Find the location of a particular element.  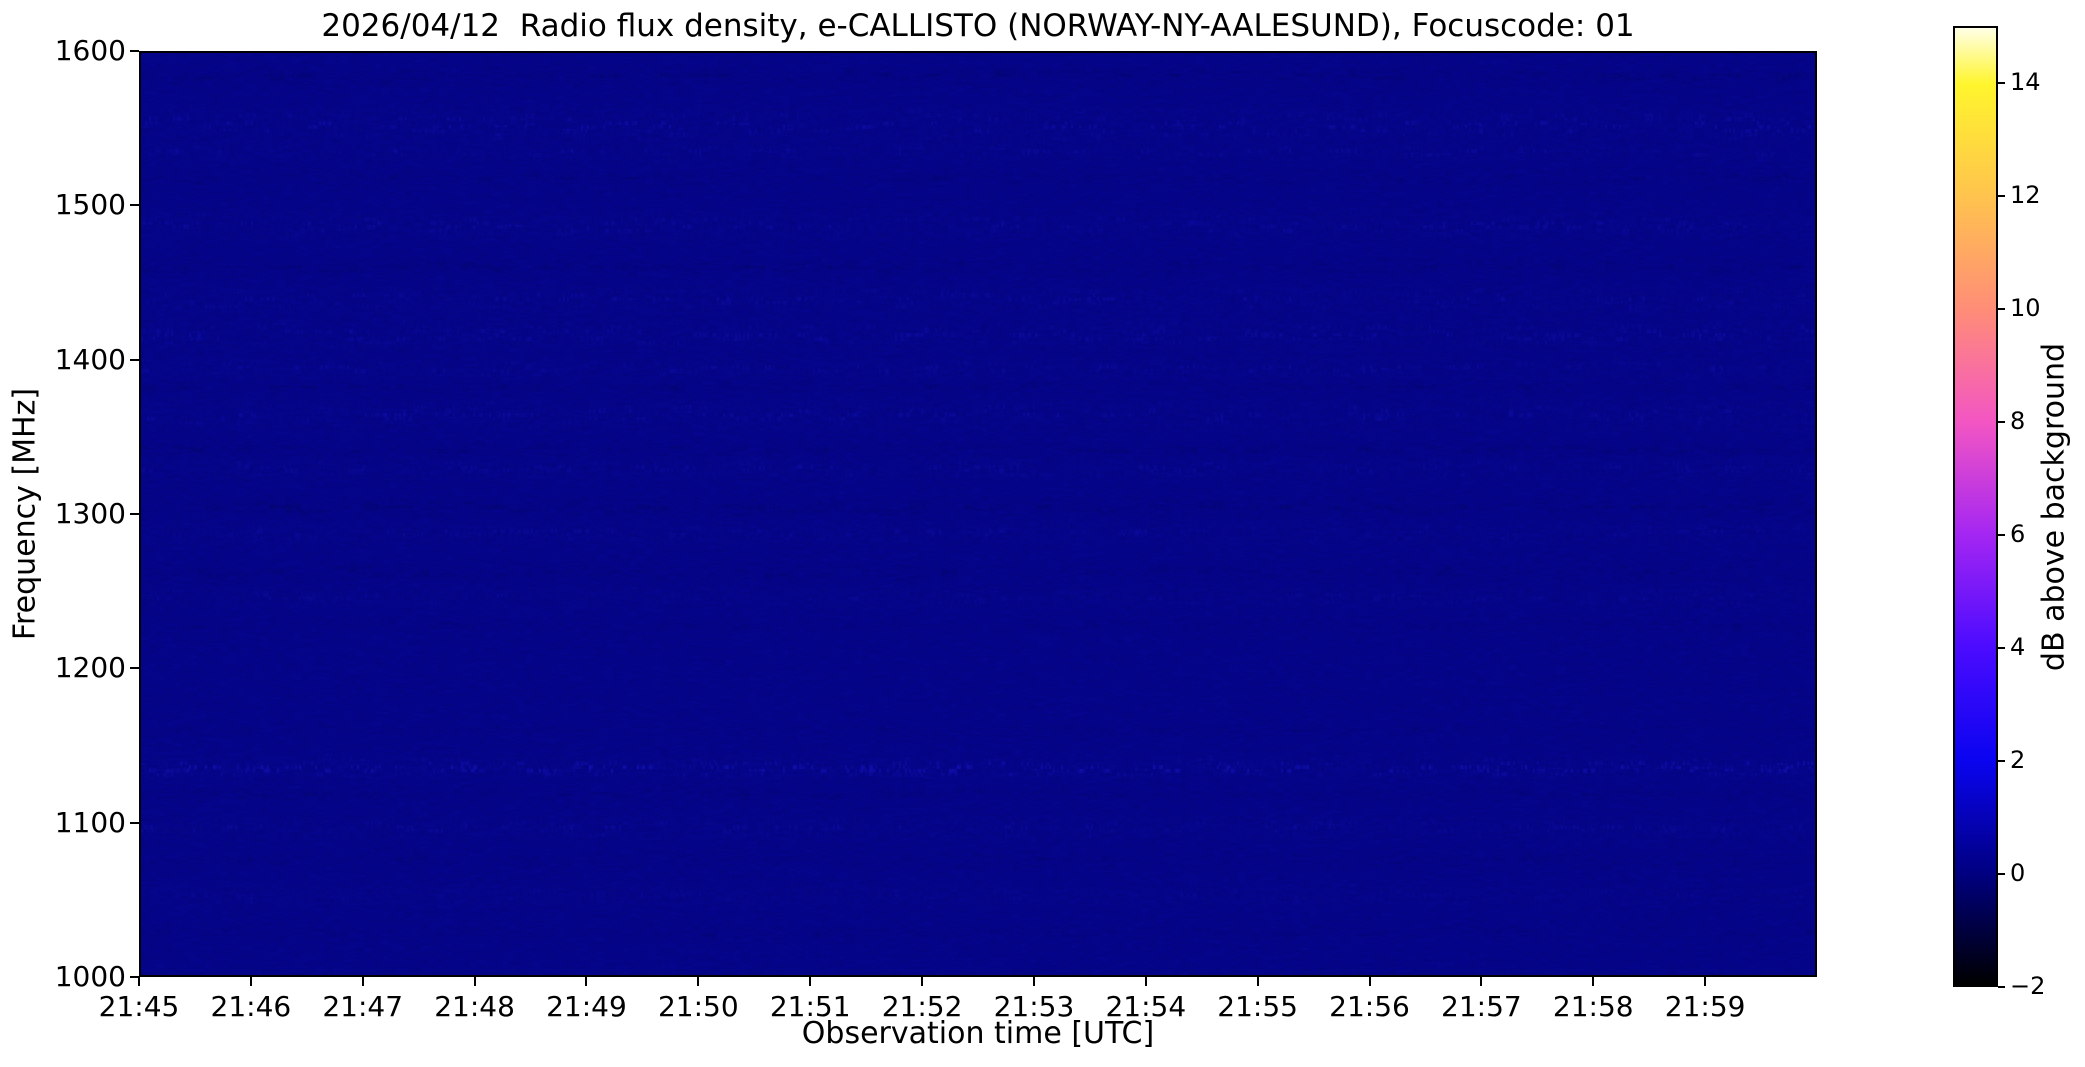

x-tick-label: 21:59 is located at coordinates (1705, 1006).